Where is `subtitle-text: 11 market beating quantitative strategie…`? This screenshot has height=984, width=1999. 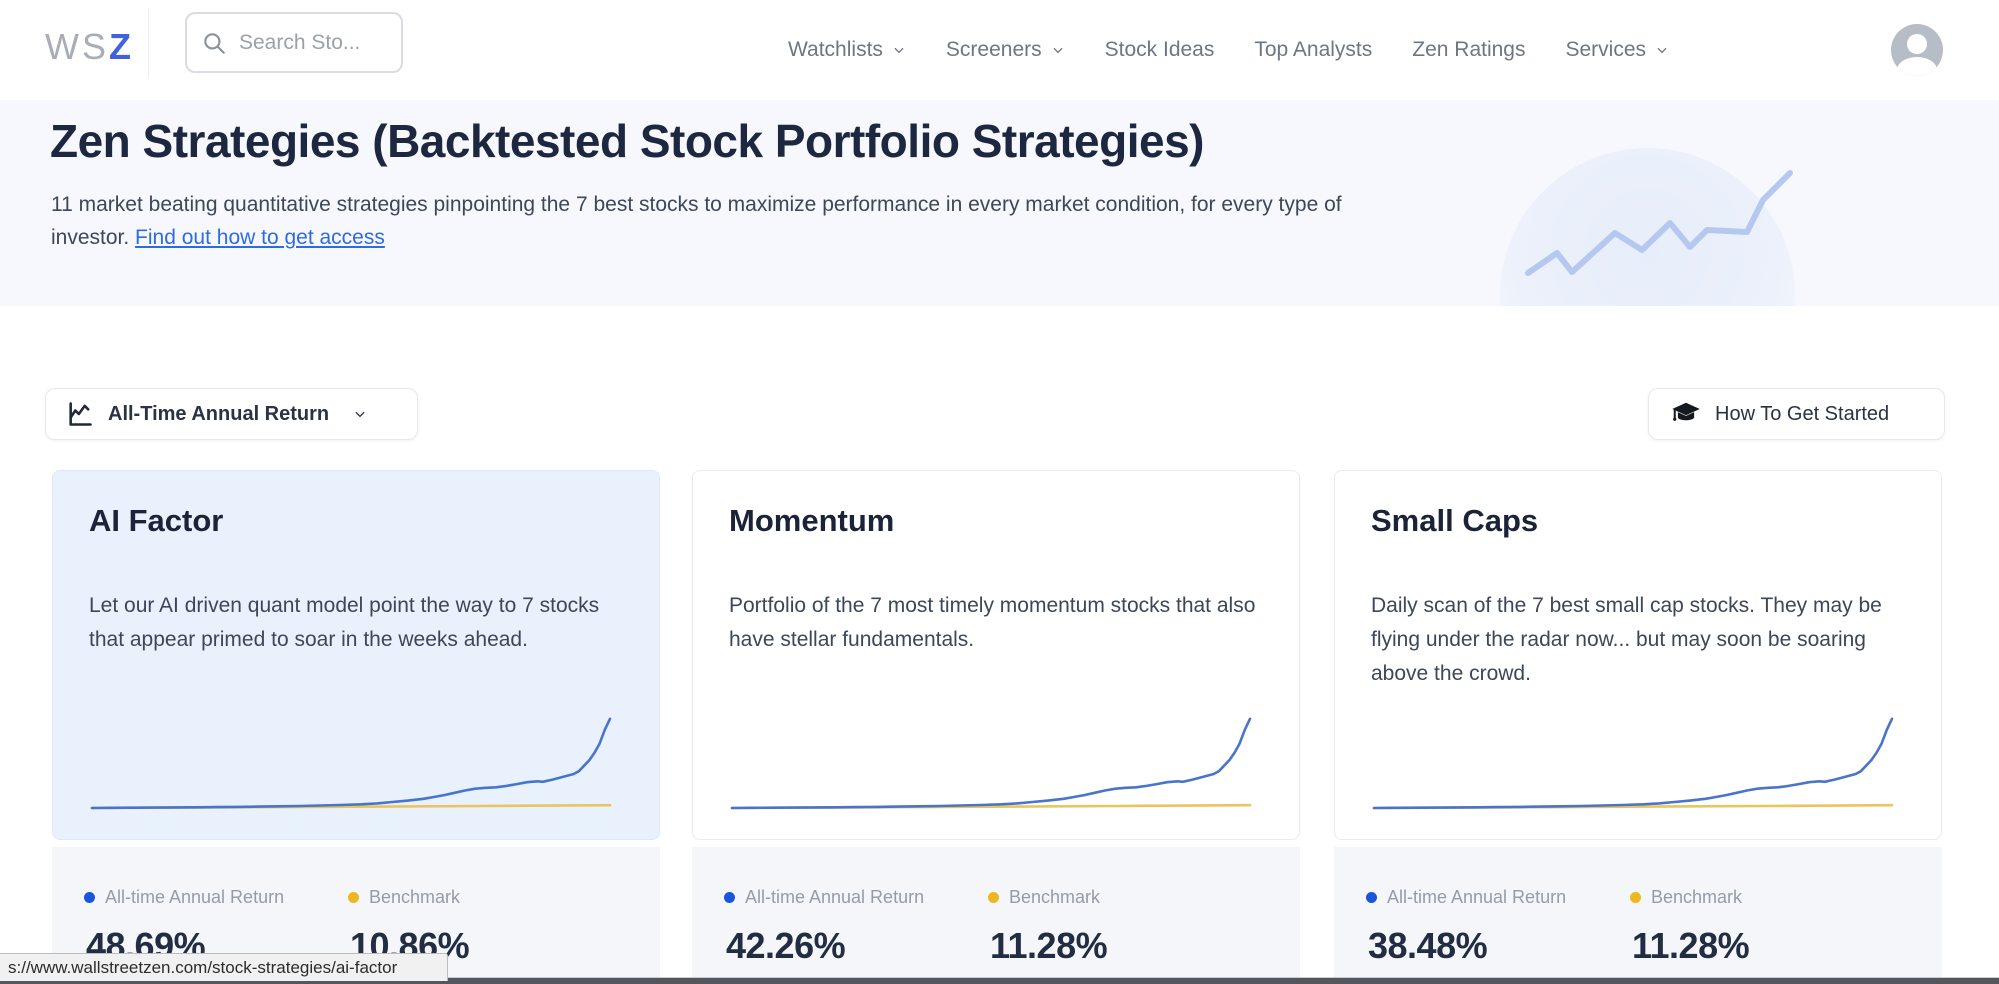
subtitle-text: 11 market beating quantitative strategie… is located at coordinates (696, 221).